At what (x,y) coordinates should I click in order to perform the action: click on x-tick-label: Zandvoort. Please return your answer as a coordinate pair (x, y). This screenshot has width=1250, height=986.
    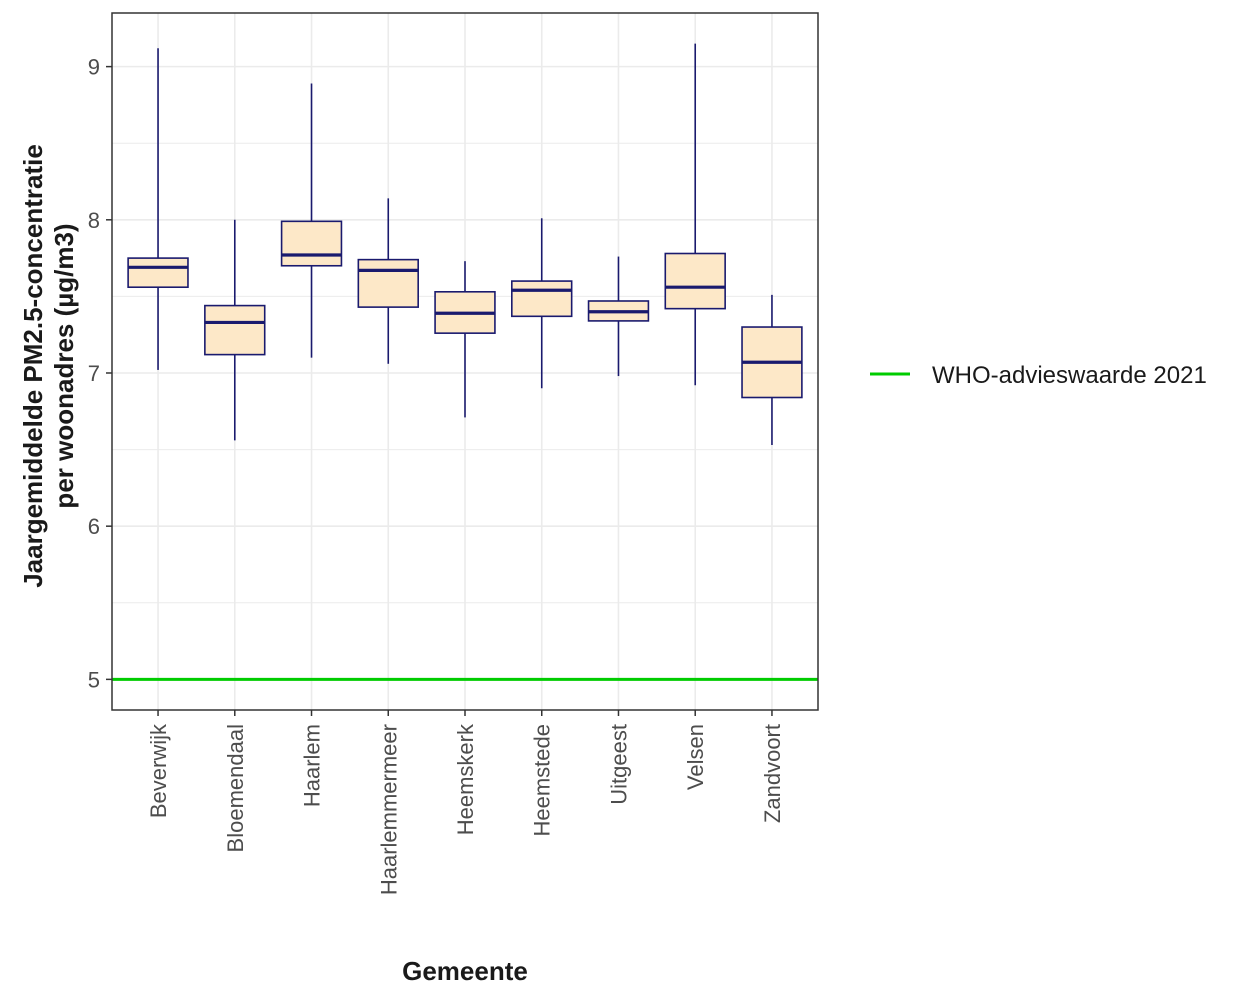
    Looking at the image, I should click on (772, 773).